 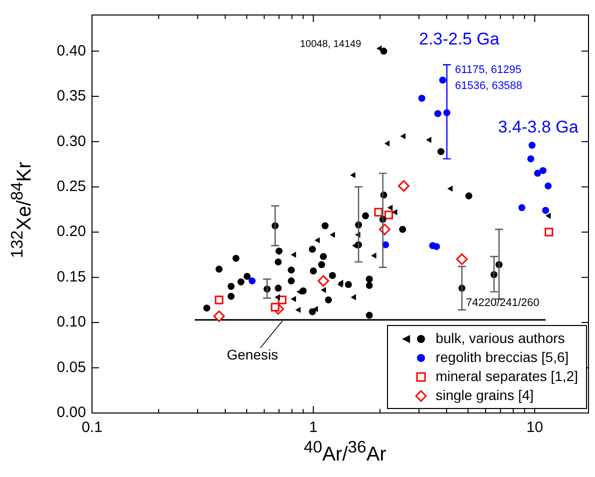 I want to click on legend-label: single grains [4], so click(x=485, y=395).